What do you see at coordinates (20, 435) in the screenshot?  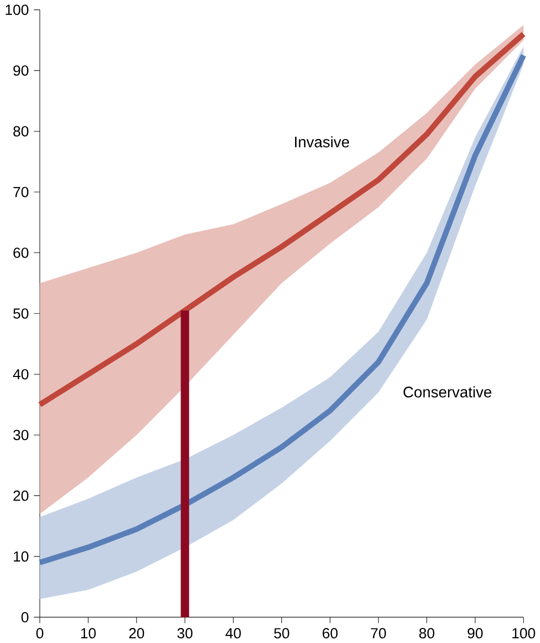 I see `y-tick-label: 30` at bounding box center [20, 435].